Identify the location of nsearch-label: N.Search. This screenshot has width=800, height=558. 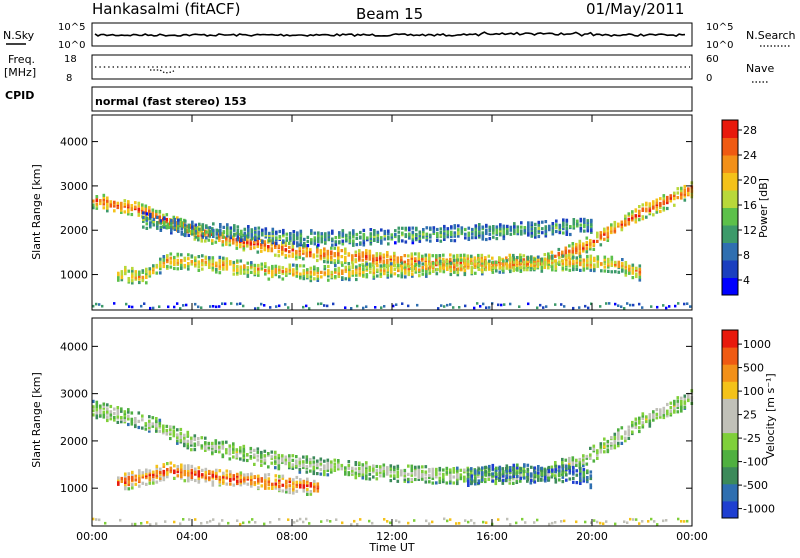
(771, 35).